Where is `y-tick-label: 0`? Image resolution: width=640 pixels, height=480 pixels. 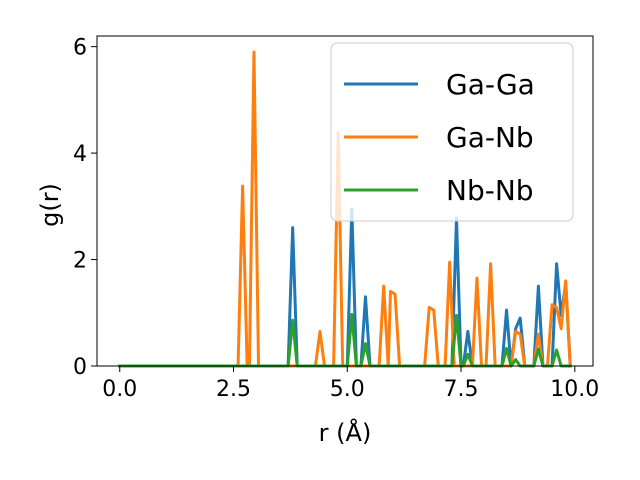 y-tick-label: 0 is located at coordinates (80, 367).